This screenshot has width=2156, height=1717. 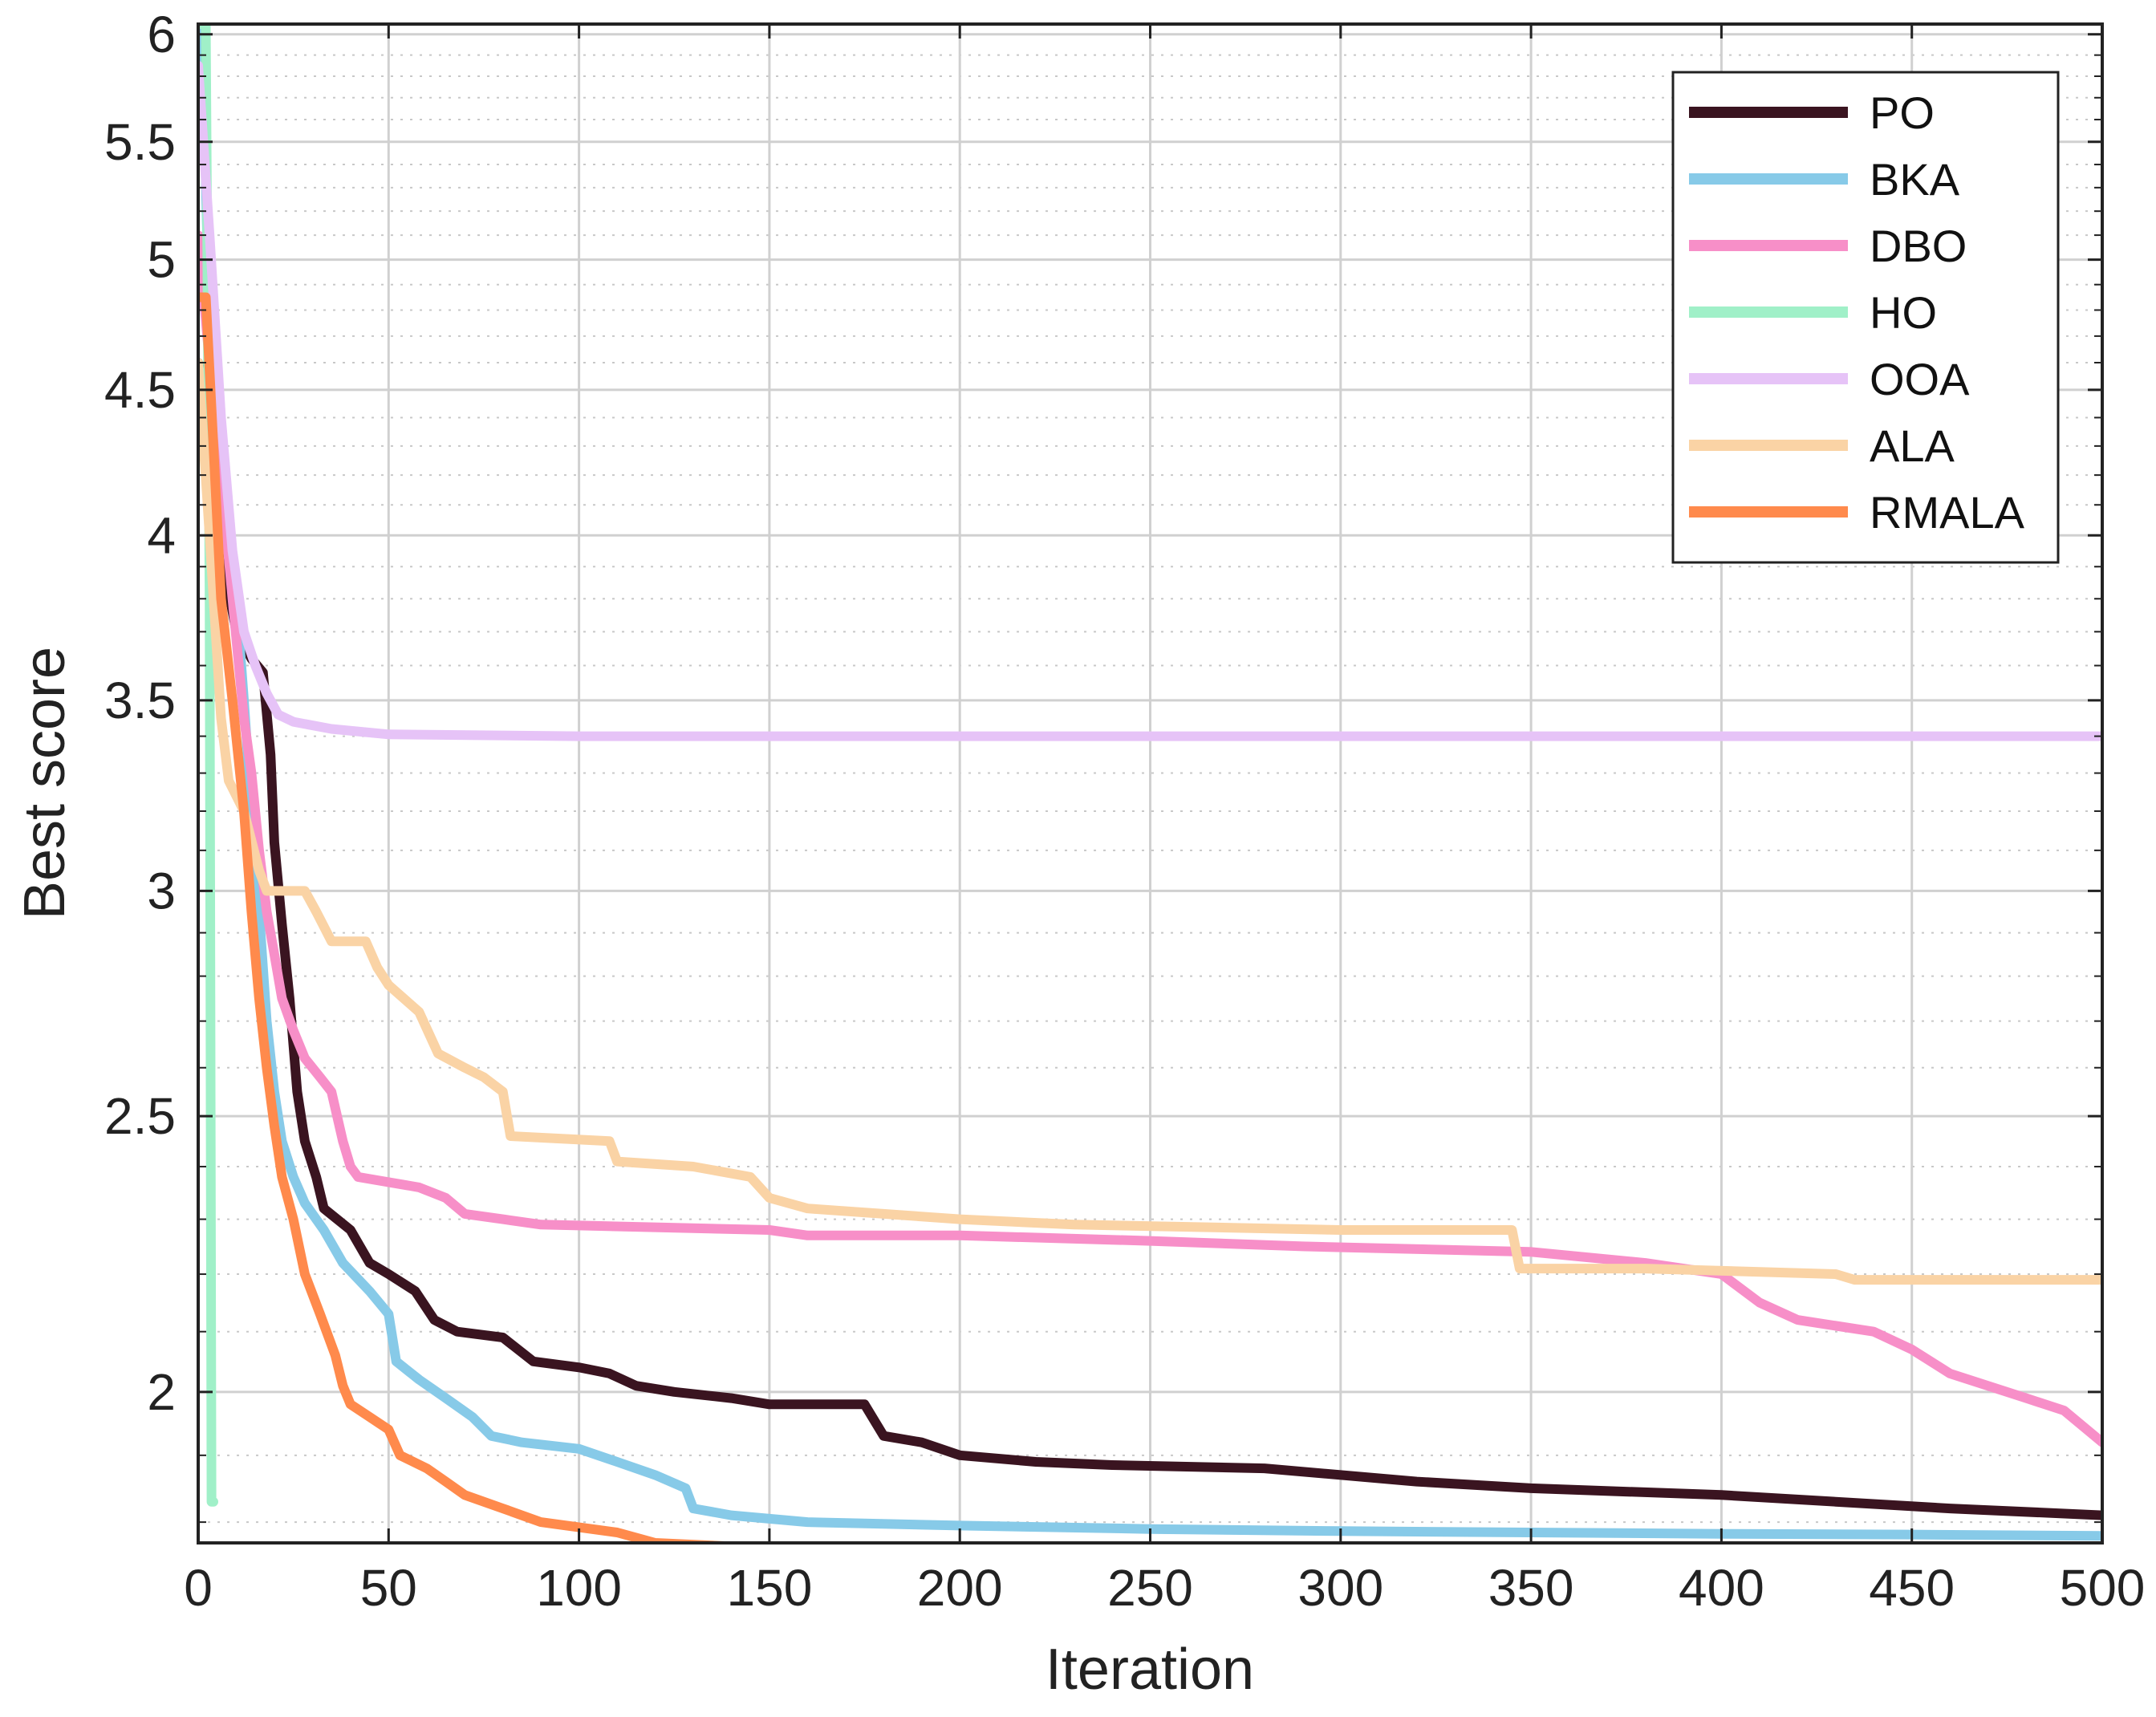 I want to click on x-tick-label: 150, so click(x=770, y=1588).